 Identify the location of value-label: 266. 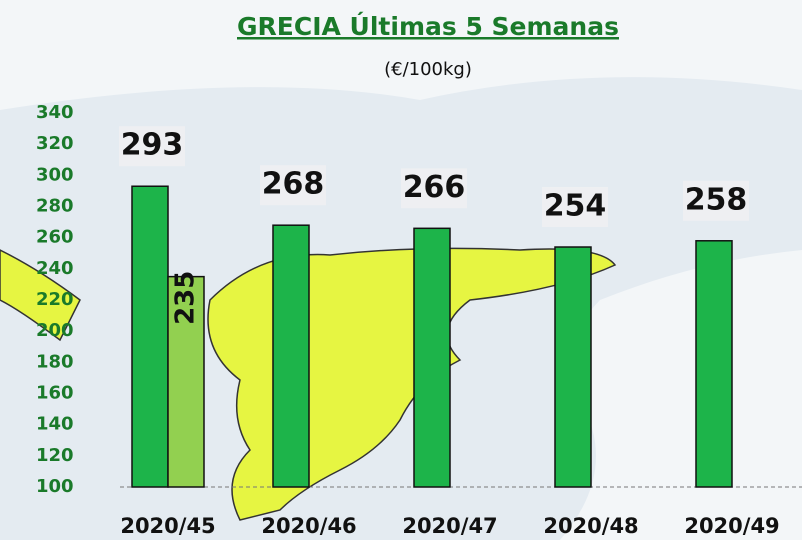
(434, 187).